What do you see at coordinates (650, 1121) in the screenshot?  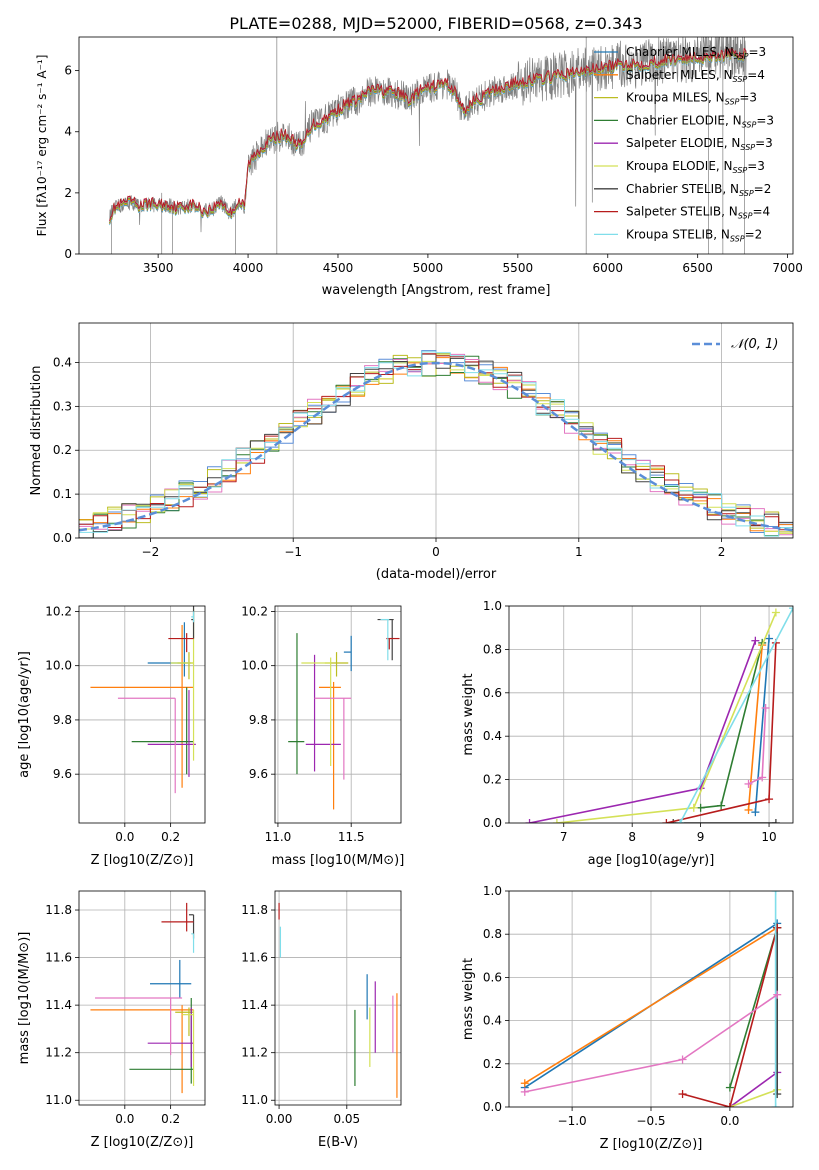 I see `x-tick-label: −0.5` at bounding box center [650, 1121].